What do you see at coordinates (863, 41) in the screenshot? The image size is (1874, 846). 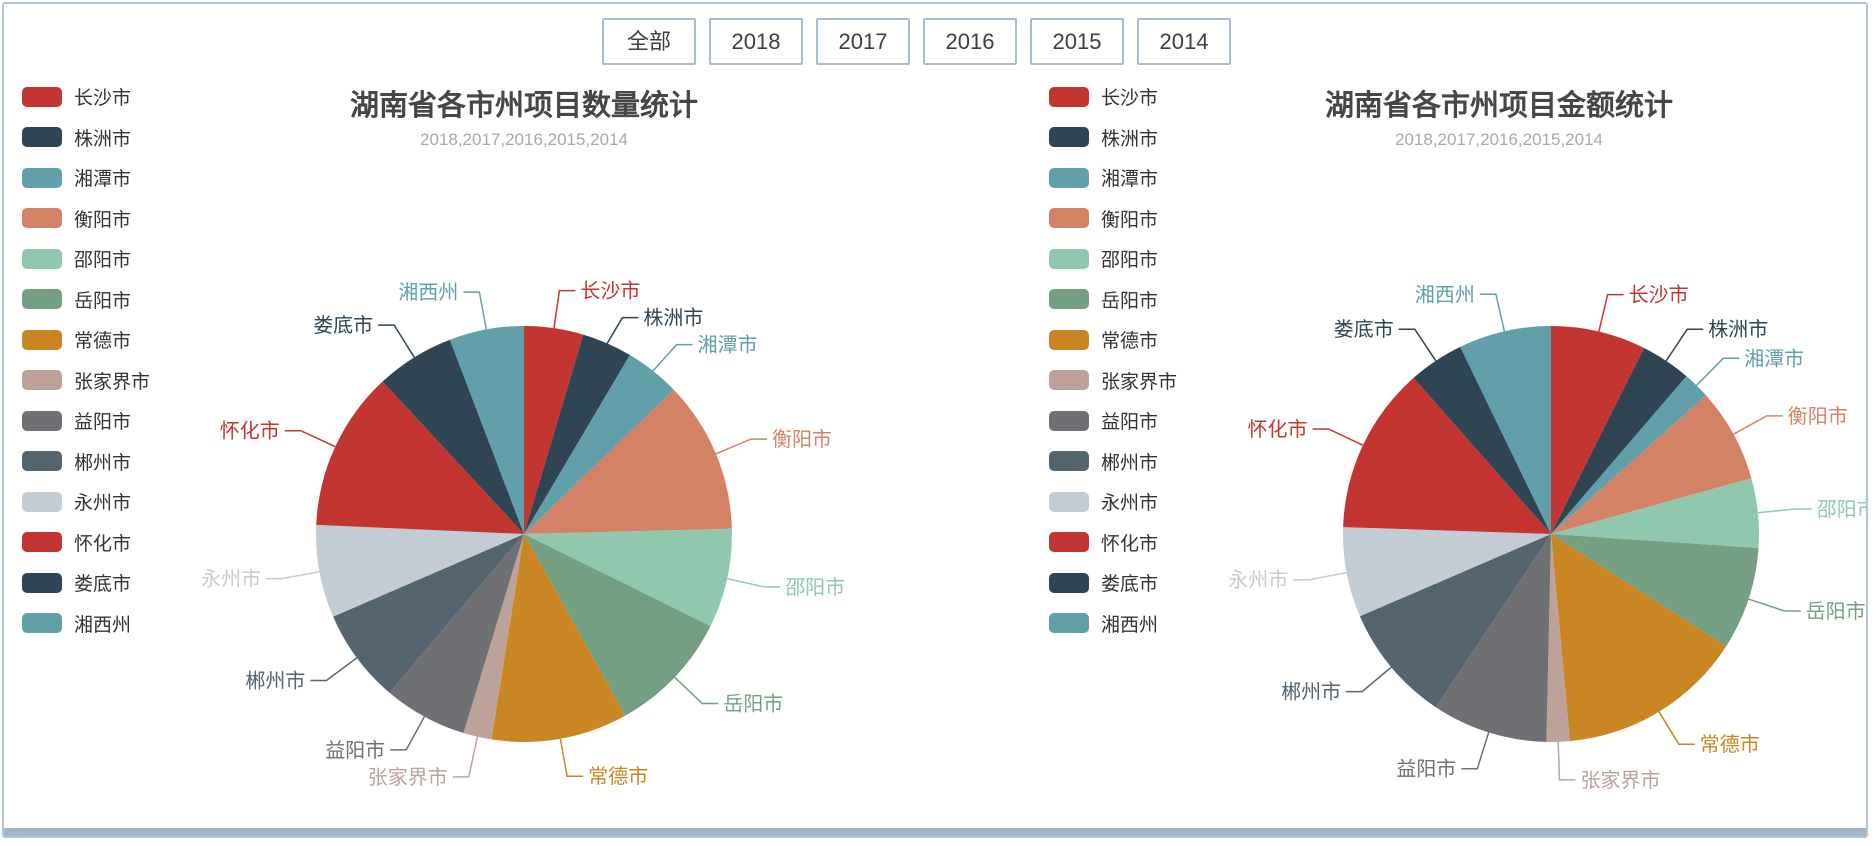 I see `filter-button-2017: 2017` at bounding box center [863, 41].